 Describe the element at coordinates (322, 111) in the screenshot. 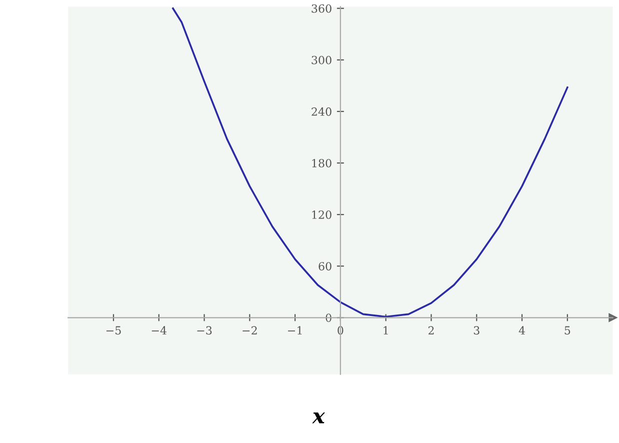

I see `y-tick-label: 240` at that location.